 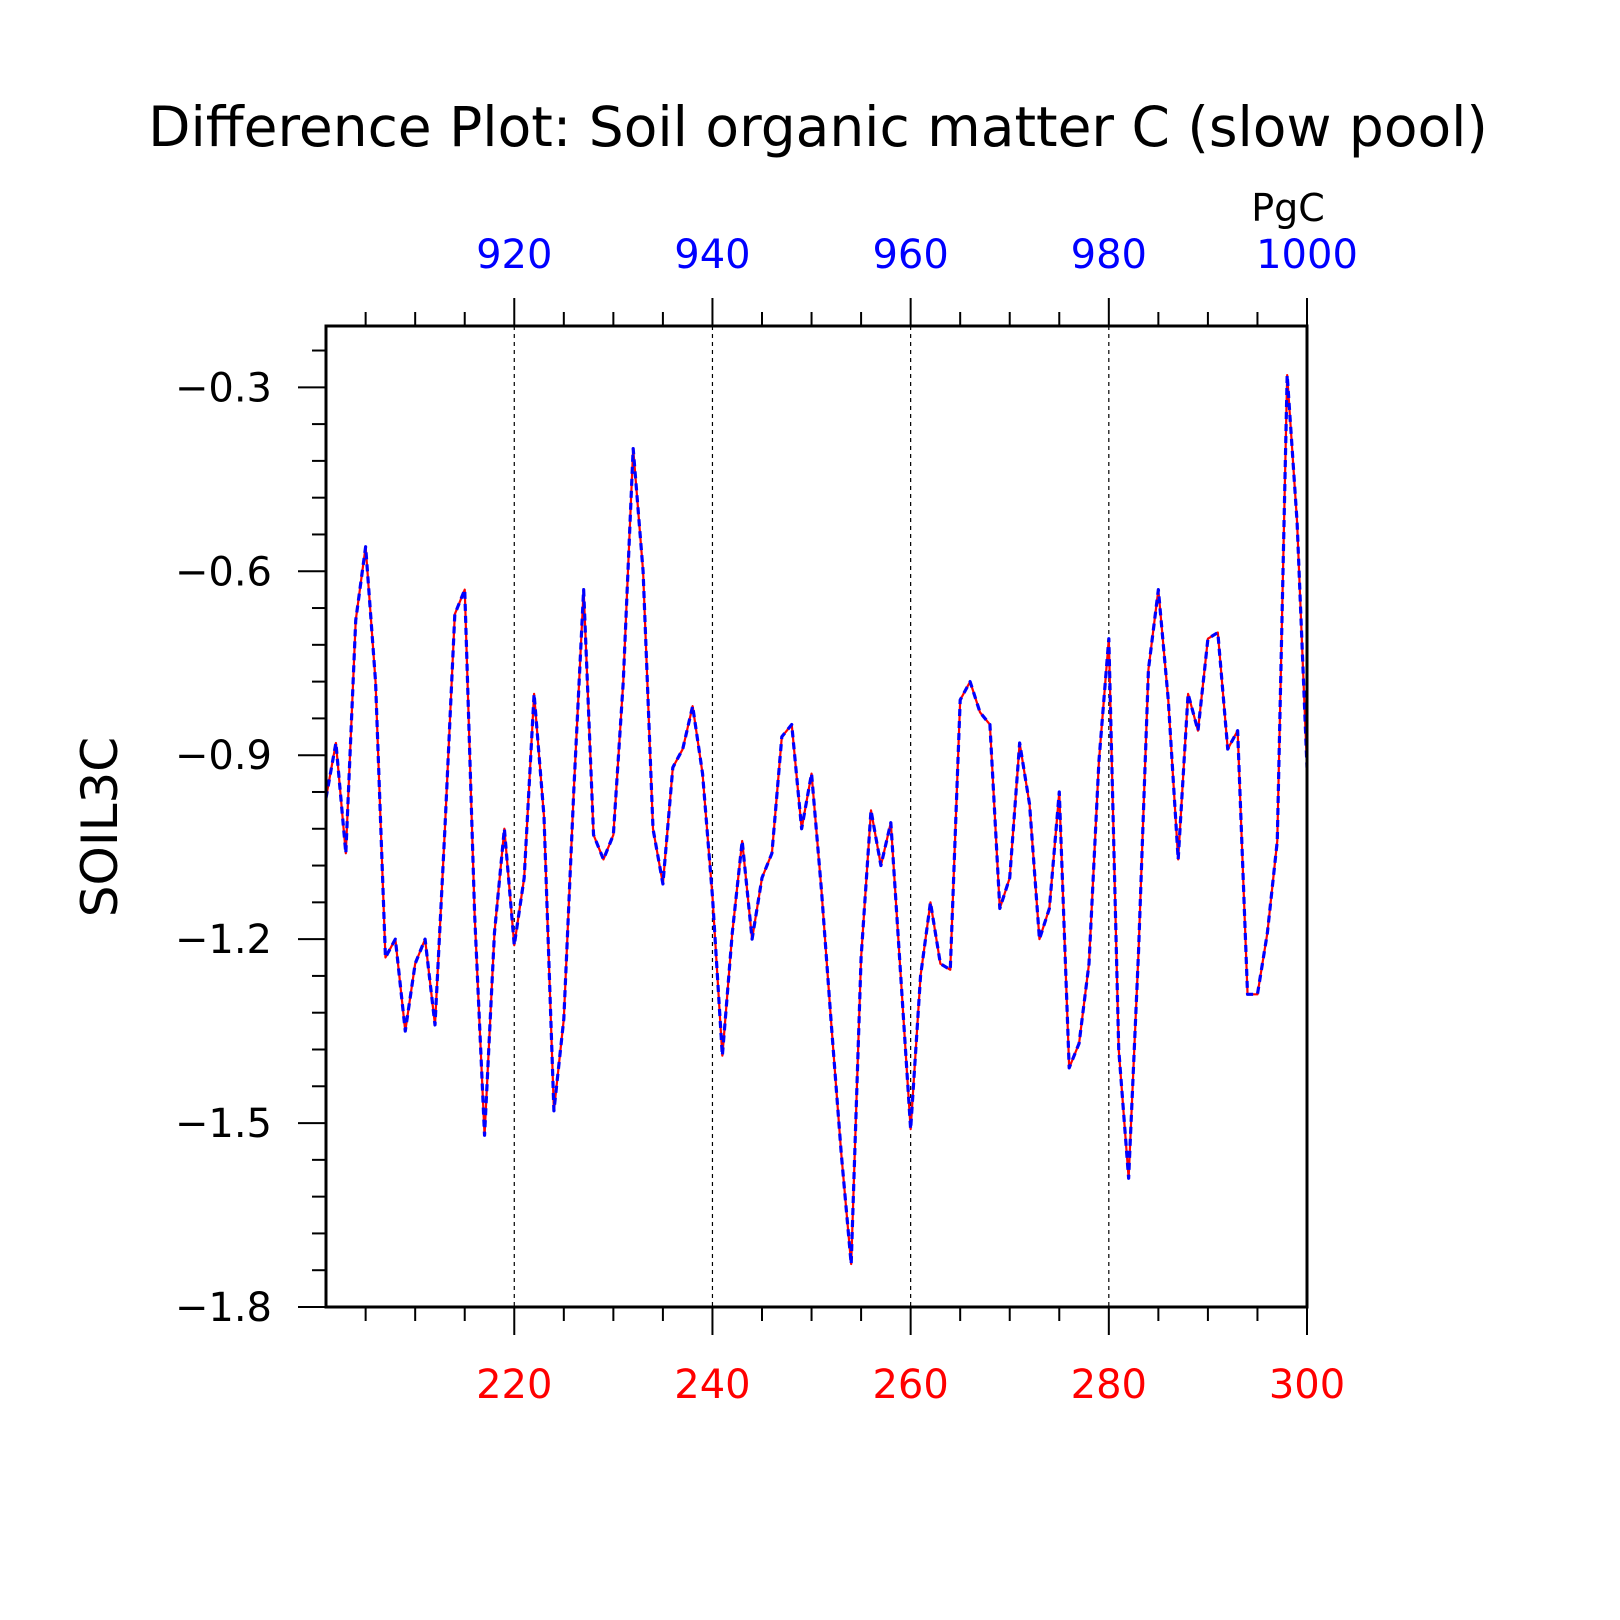 I want to click on units-label: PgC, so click(x=1288, y=208).